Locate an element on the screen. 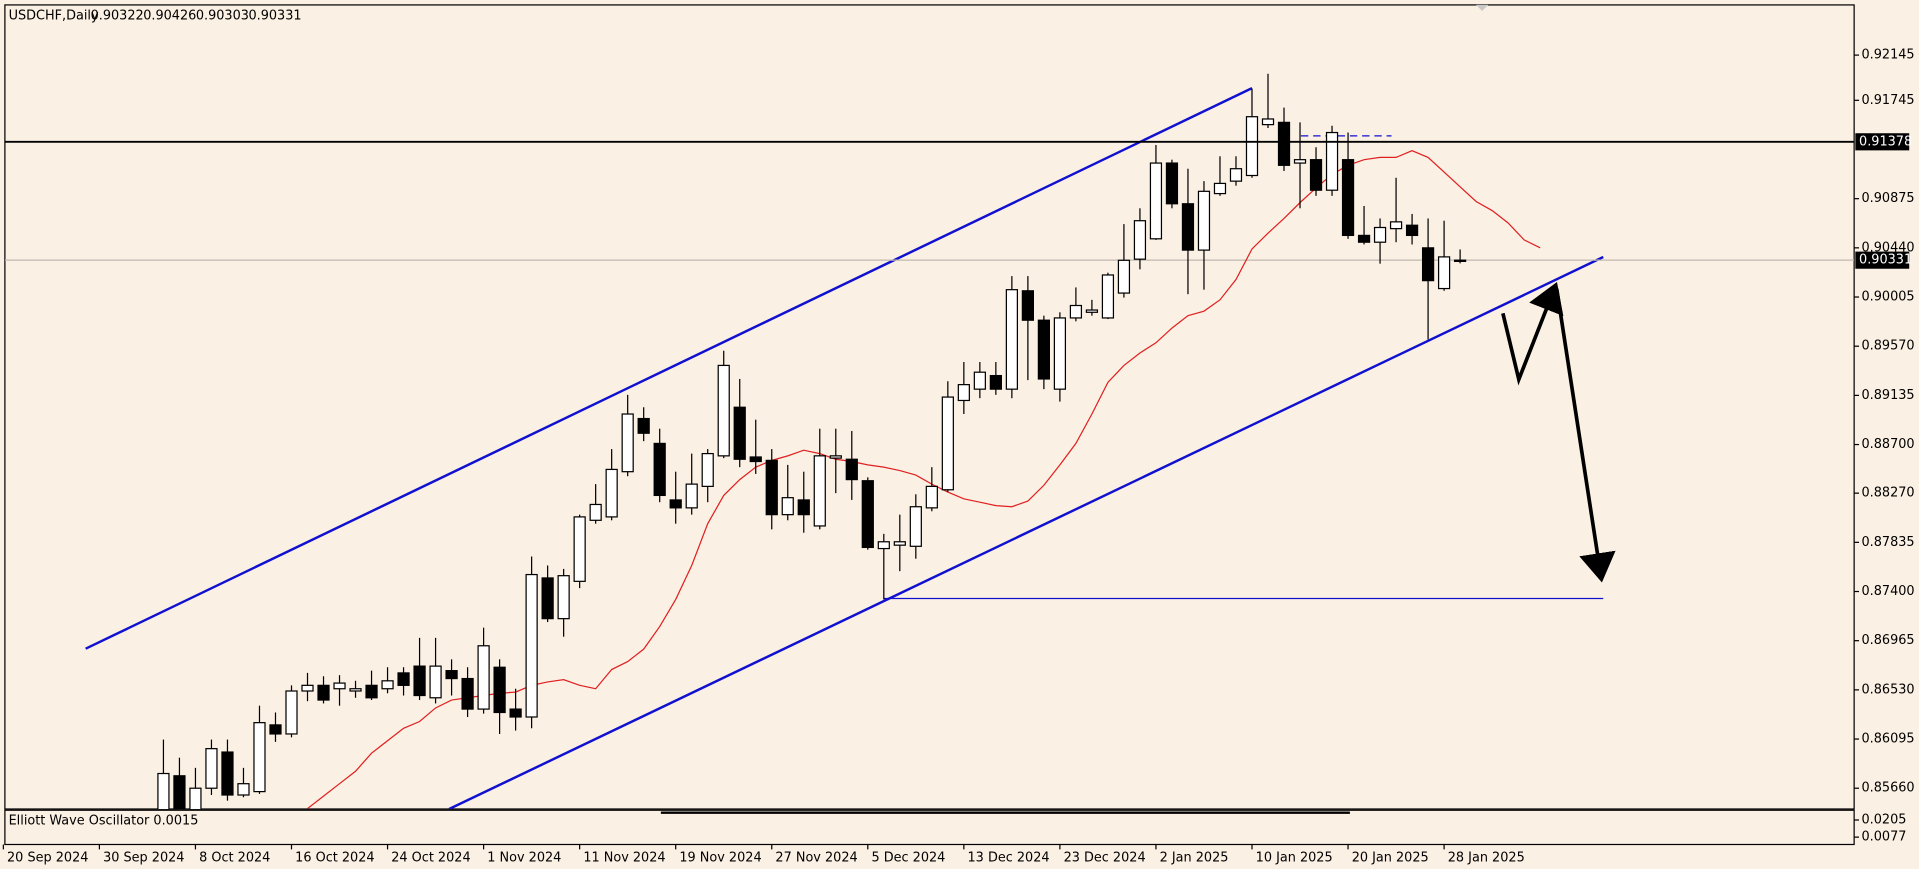  y-tick-label: 0.87400 is located at coordinates (1887, 591).